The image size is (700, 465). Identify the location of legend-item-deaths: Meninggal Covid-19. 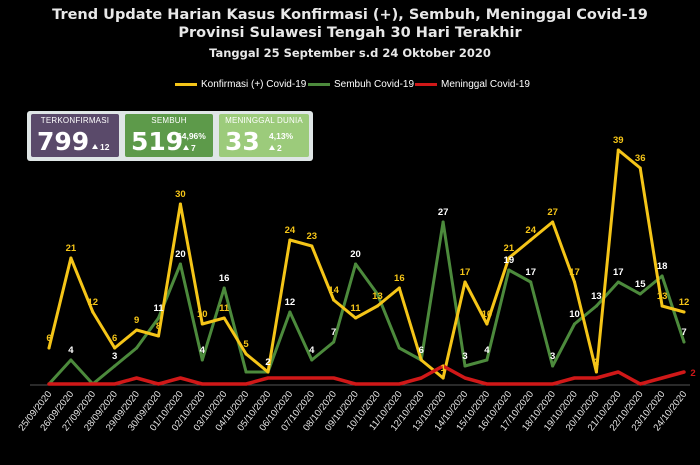
(472, 84).